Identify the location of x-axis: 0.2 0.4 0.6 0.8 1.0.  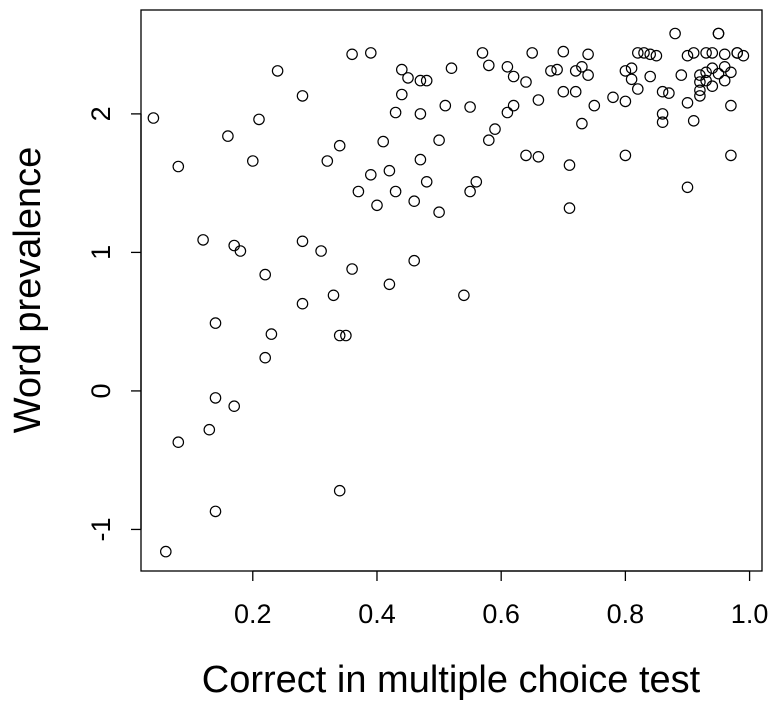
(501, 599).